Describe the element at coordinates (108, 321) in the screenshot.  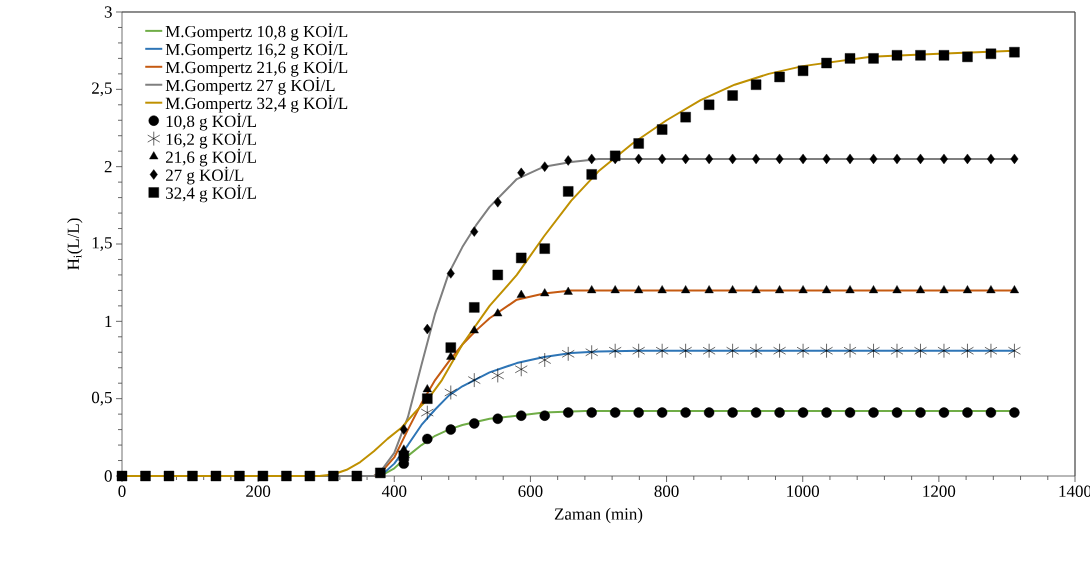
I see `y-tick-label: 1` at that location.